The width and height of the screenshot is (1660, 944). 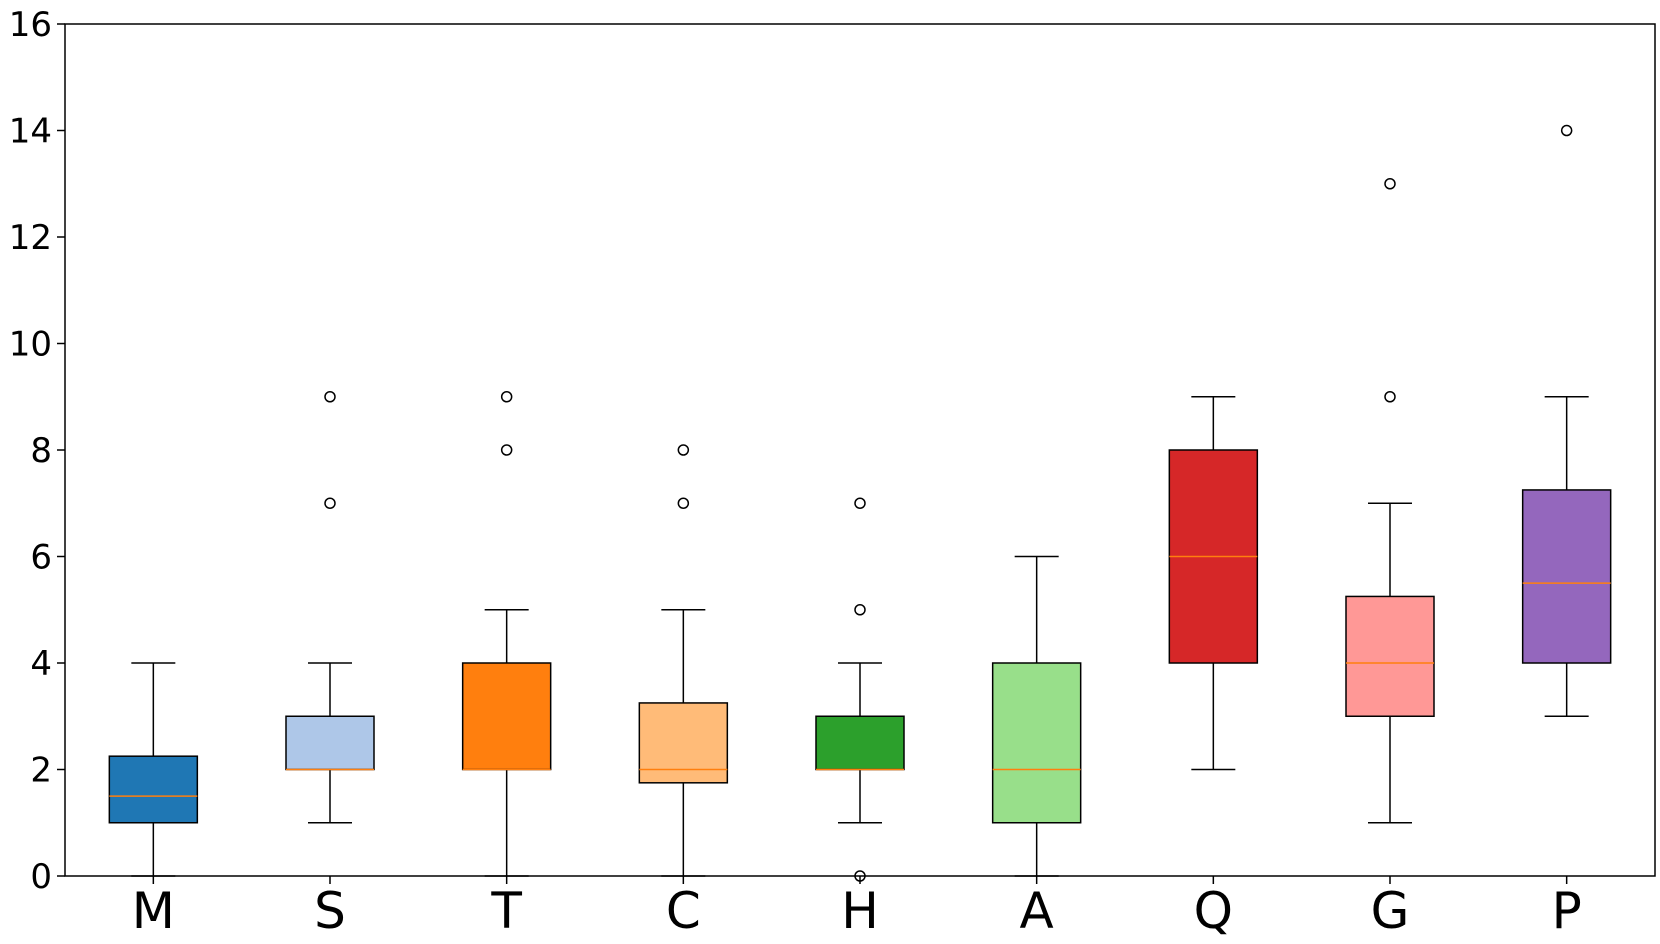 What do you see at coordinates (1213, 911) in the screenshot?
I see `x-tick-label: Q` at bounding box center [1213, 911].